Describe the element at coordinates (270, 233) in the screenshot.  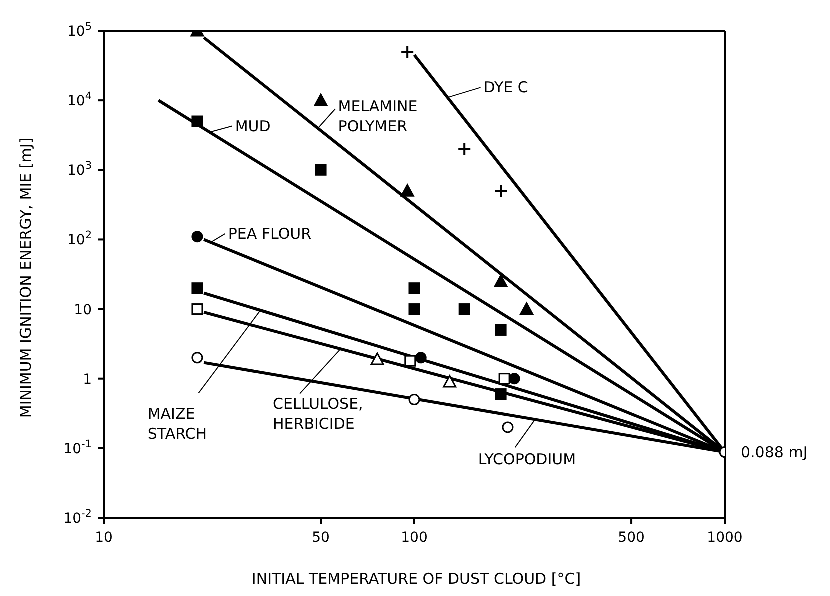
I see `annotation: PEA FLOUR` at that location.